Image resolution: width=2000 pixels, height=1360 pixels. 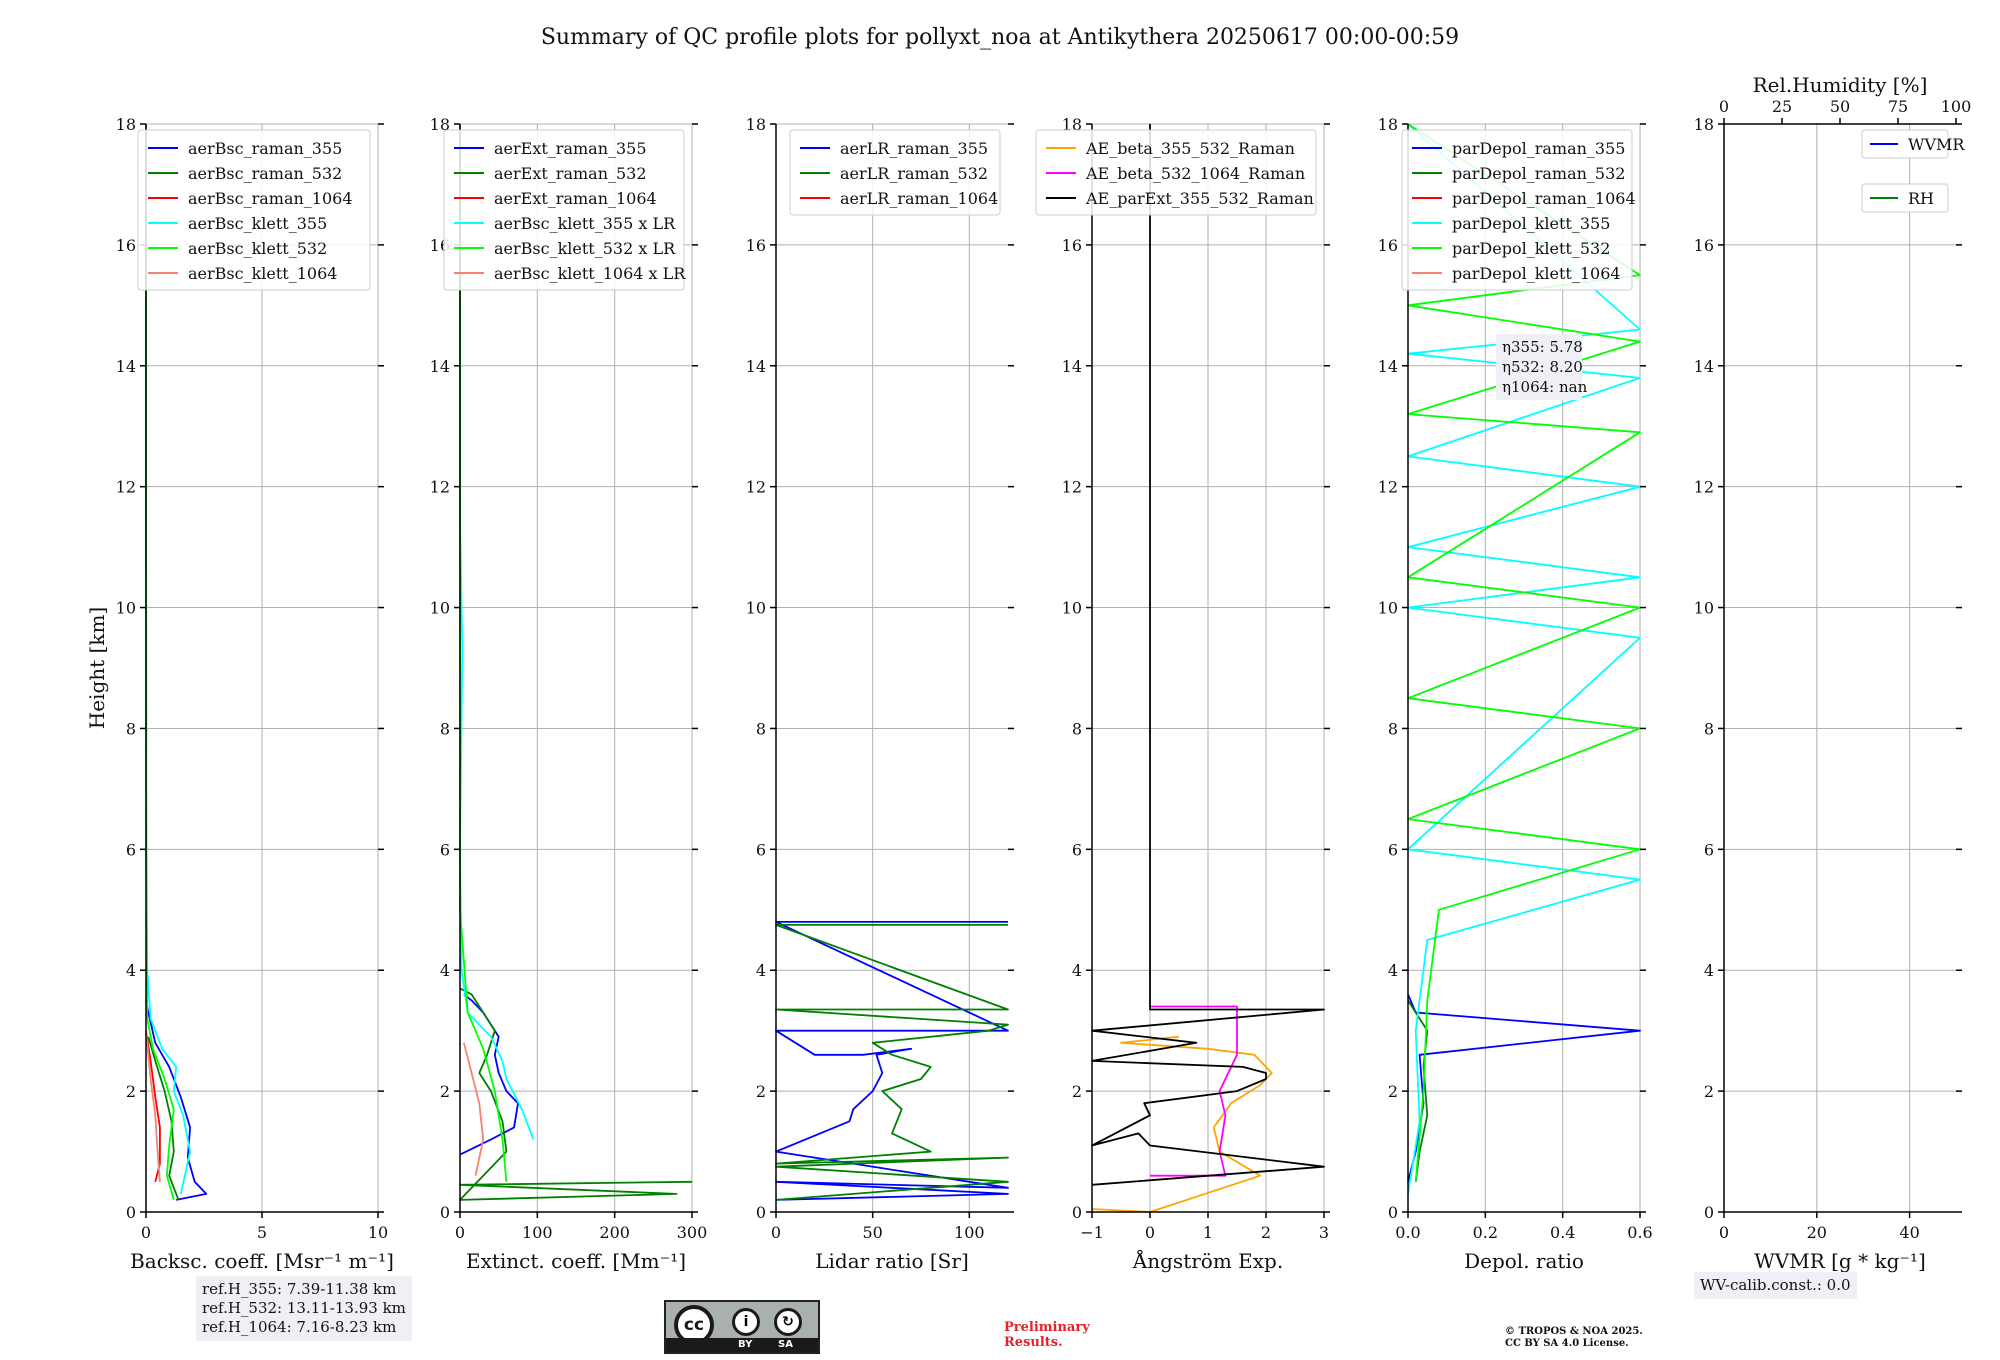 What do you see at coordinates (785, 1344) in the screenshot?
I see `cc-sa-label: SA` at bounding box center [785, 1344].